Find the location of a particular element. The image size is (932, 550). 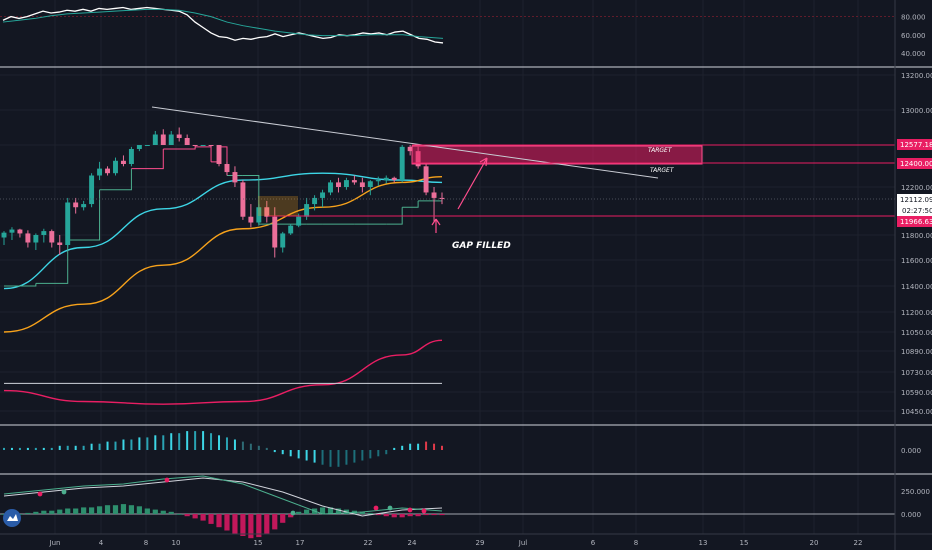

trendline is located at coordinates (405, 142).